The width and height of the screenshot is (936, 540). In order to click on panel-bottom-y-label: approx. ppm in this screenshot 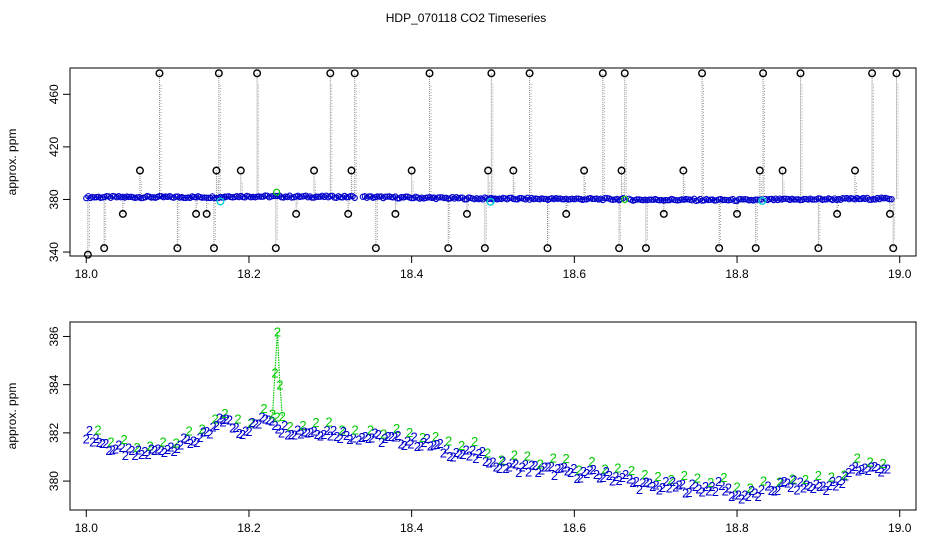, I will do `click(12, 416)`.